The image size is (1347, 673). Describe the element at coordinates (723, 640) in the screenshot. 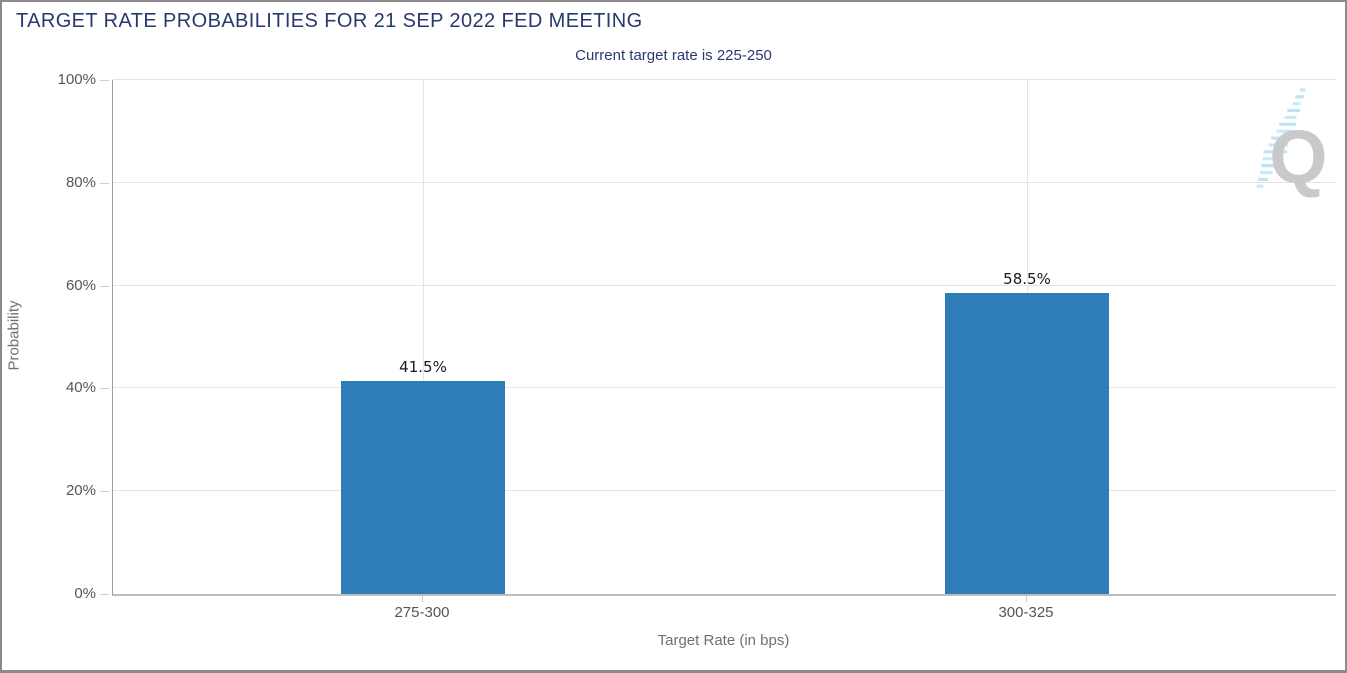

I see `x-axis-title: Target Rate (in bps)` at that location.